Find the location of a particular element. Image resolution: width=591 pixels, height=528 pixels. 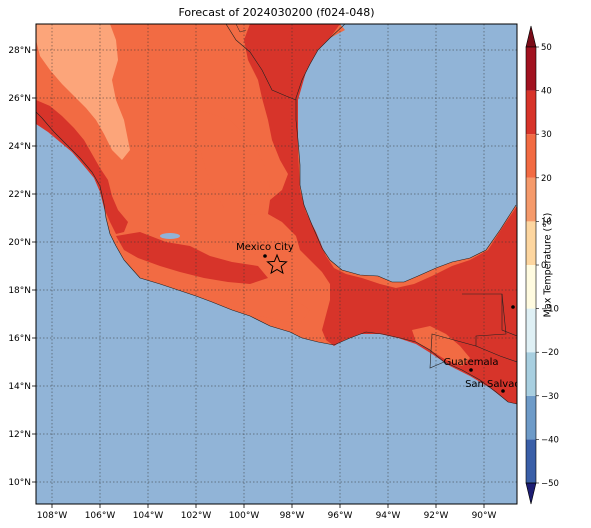

colorbar-tick-label: 30 is located at coordinates (546, 135).